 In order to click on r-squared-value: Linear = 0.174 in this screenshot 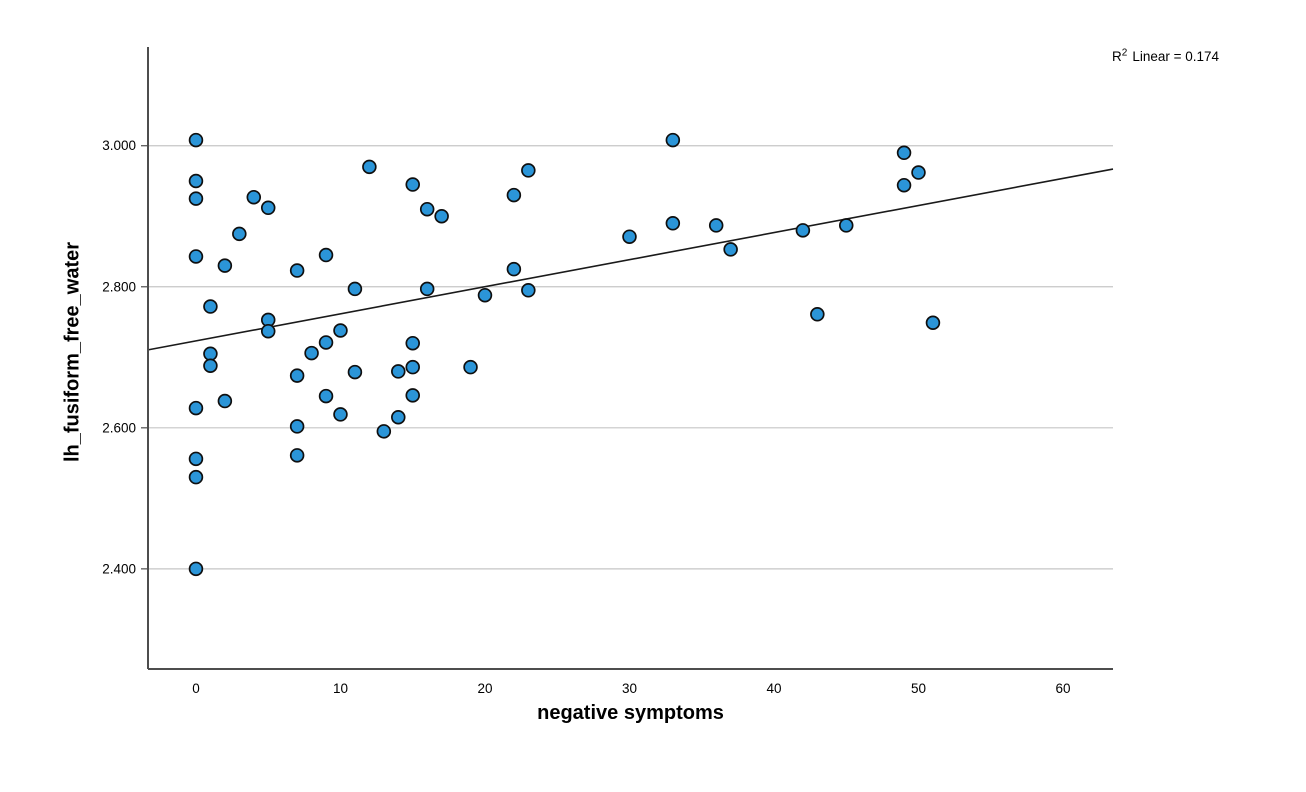, I will do `click(1176, 56)`.